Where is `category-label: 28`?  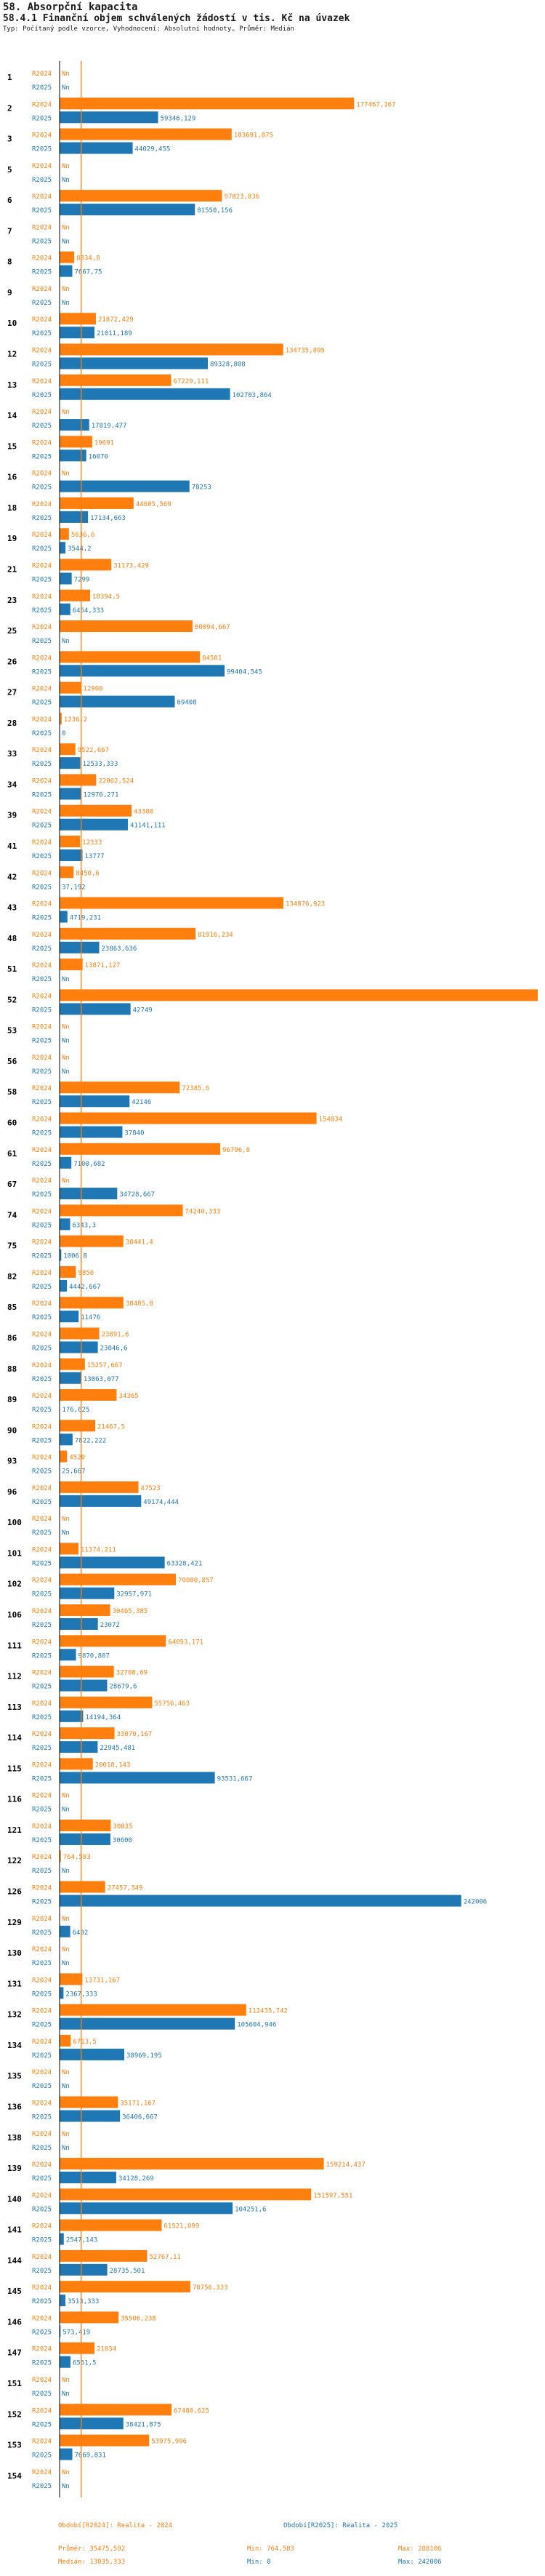 category-label: 28 is located at coordinates (12, 723).